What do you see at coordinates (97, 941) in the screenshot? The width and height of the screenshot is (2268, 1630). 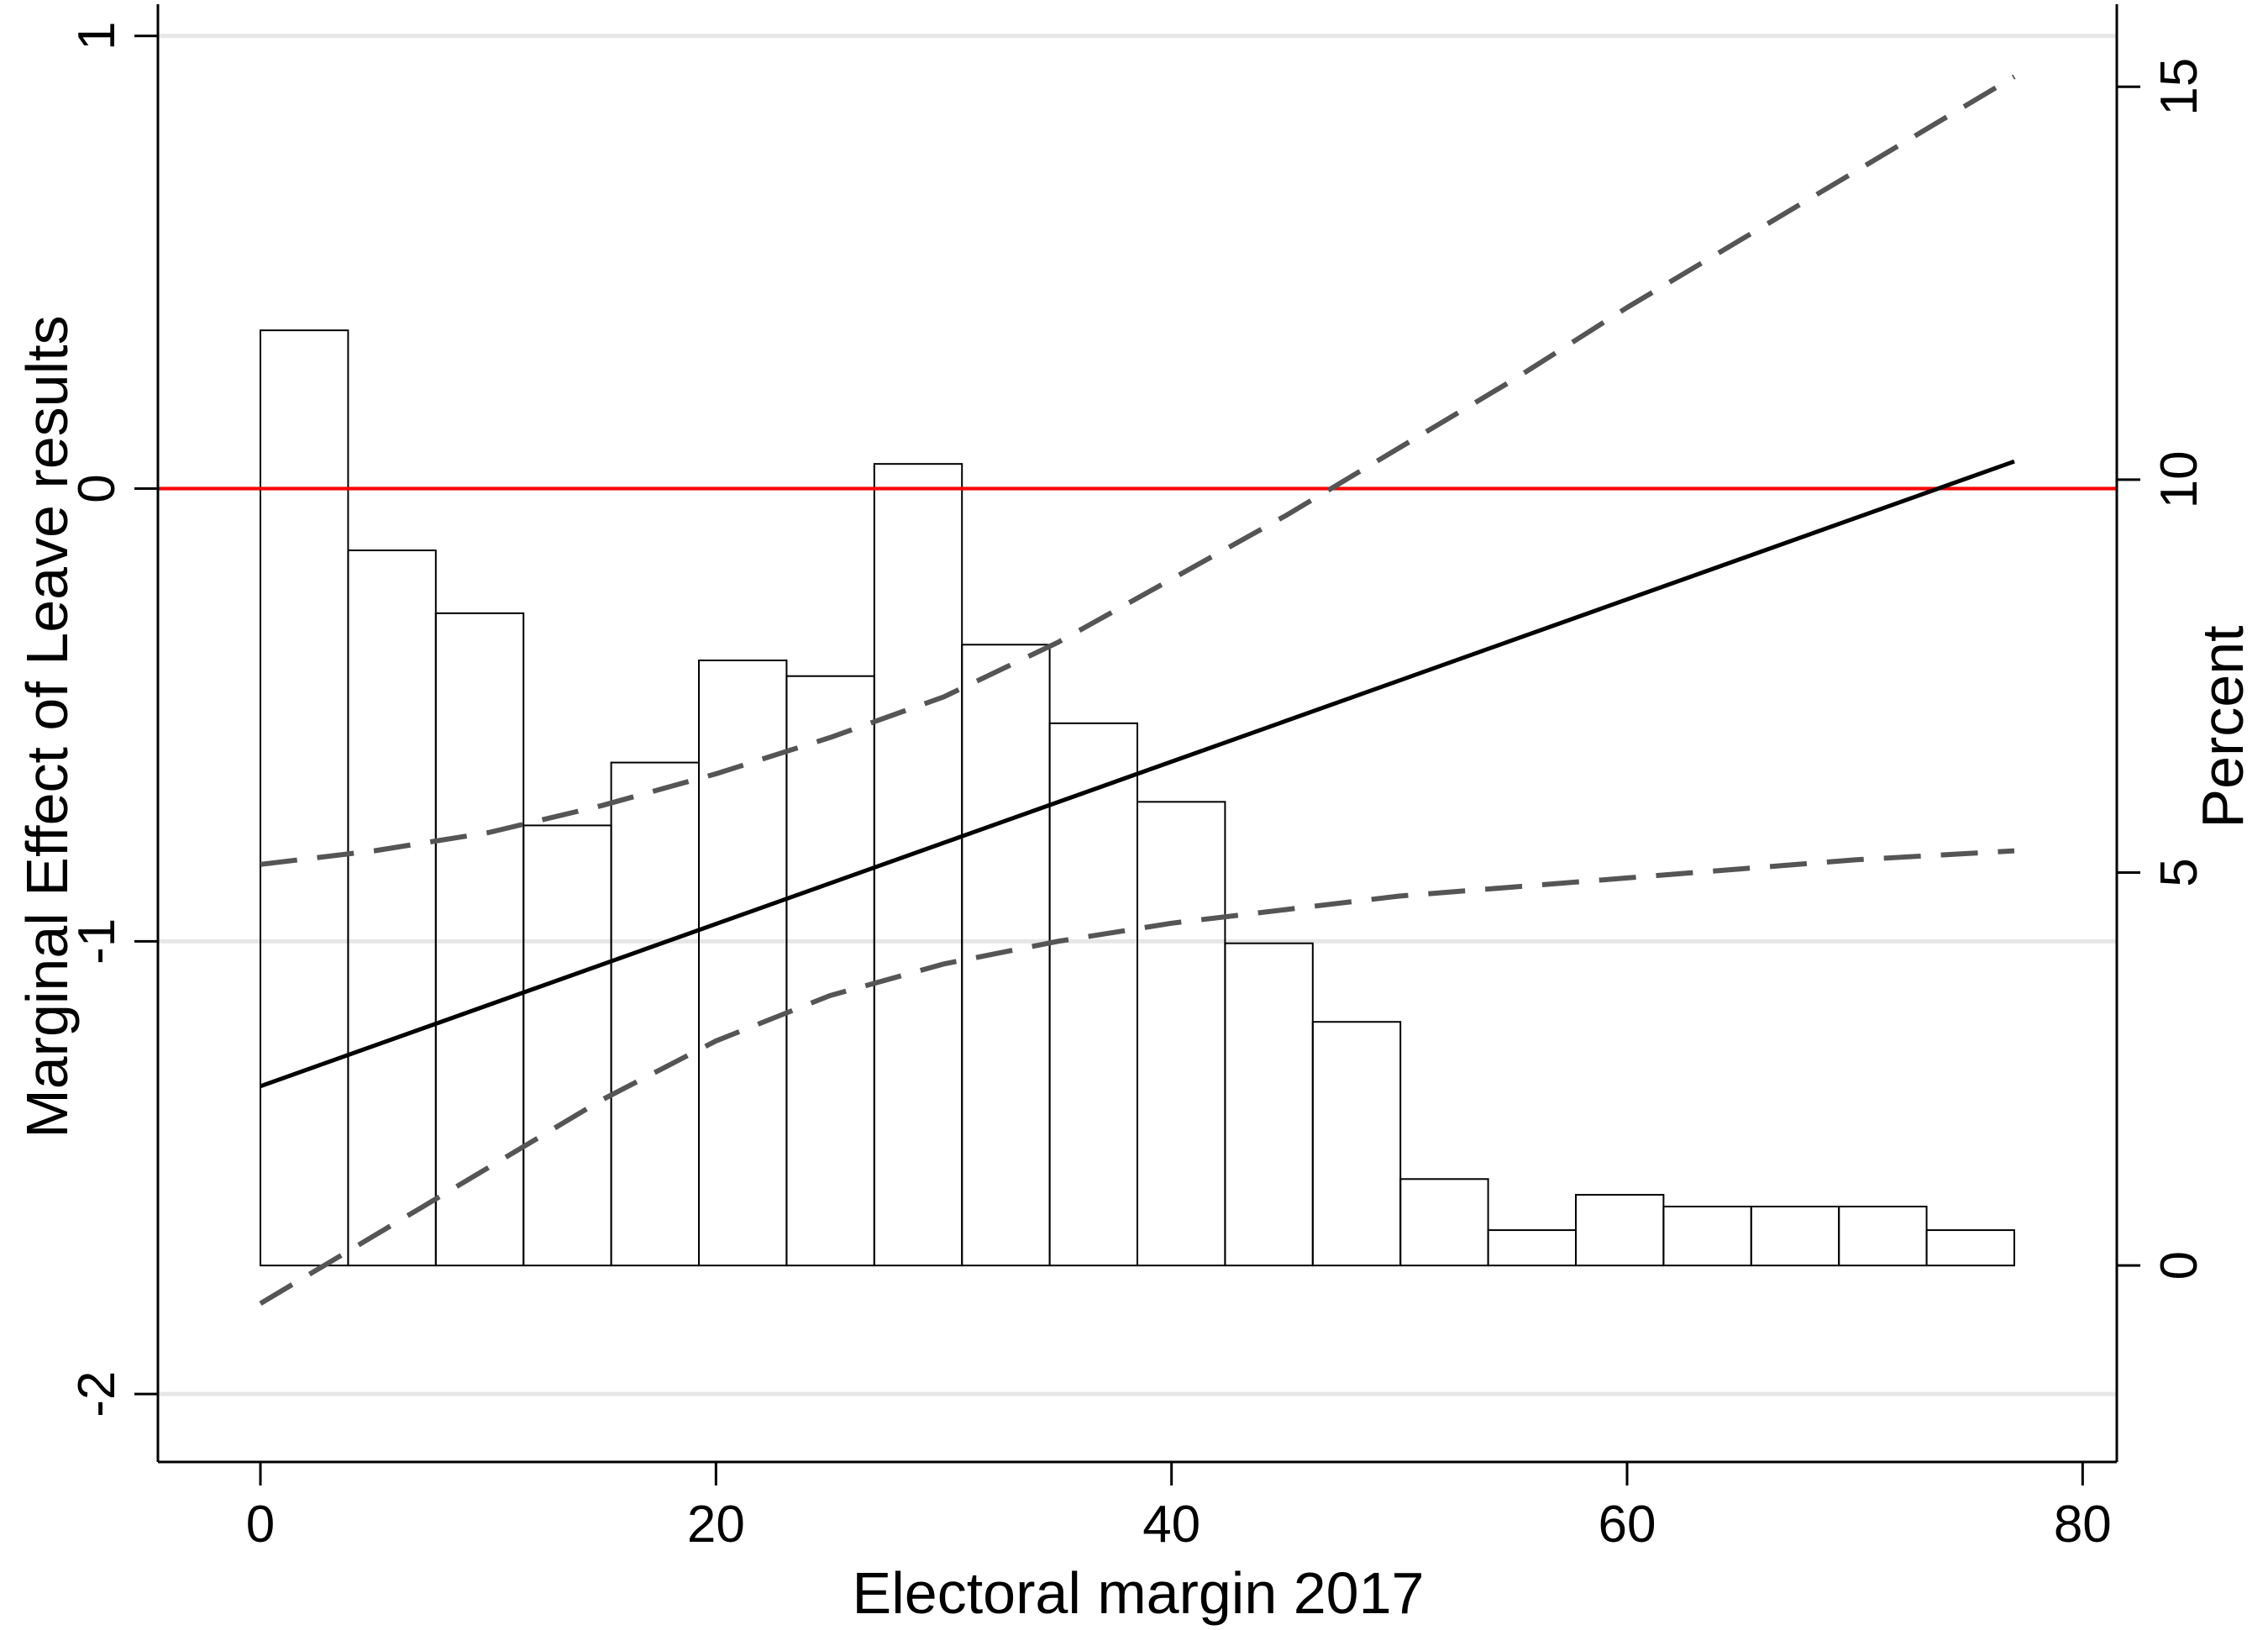 I see `y-tick-label: -1` at bounding box center [97, 941].